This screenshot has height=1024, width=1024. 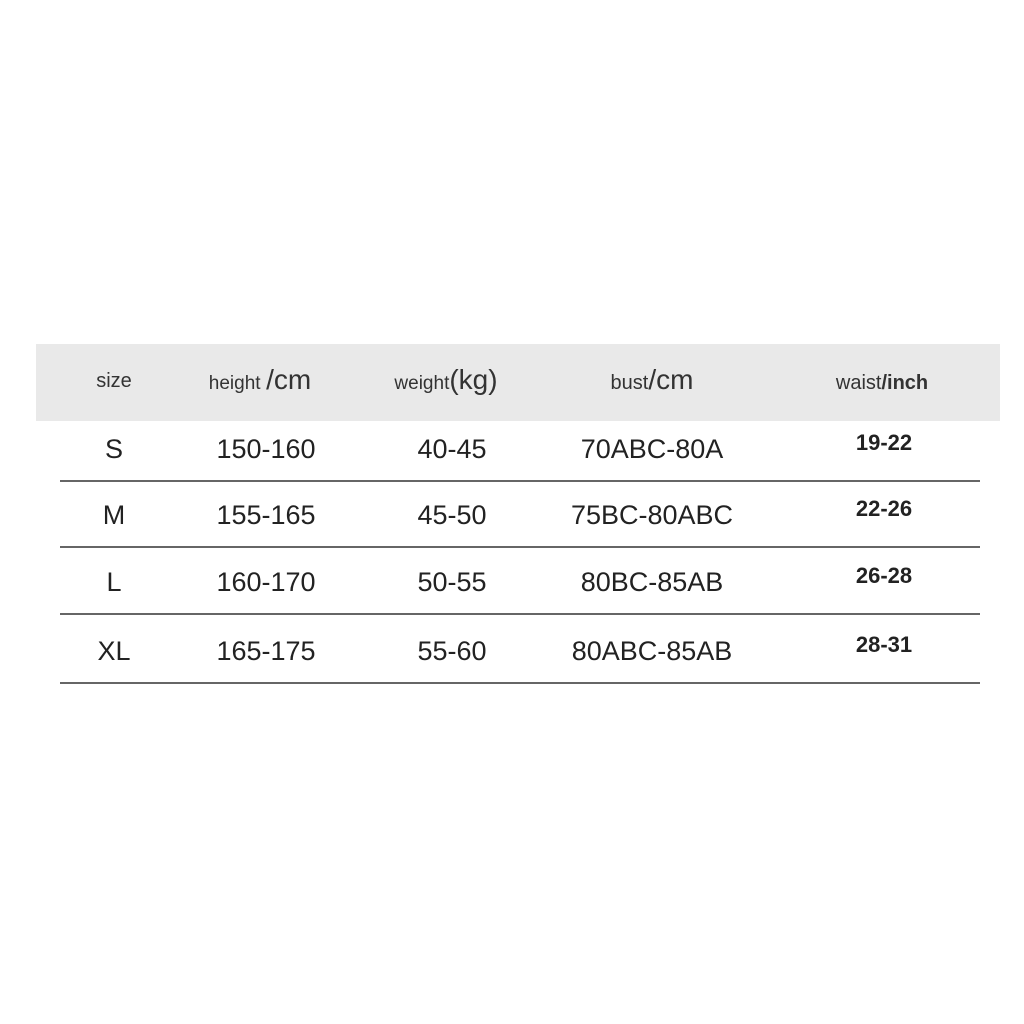 I want to click on header-bust-unit: /cm, so click(x=671, y=379).